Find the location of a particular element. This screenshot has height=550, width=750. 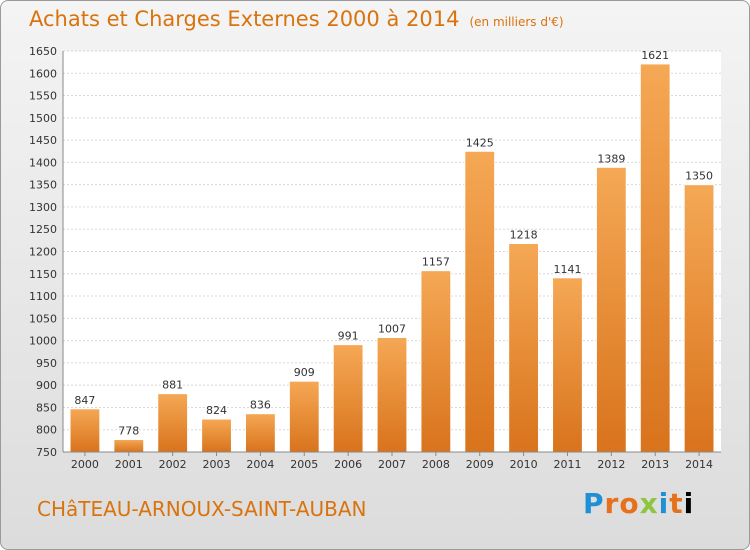

value-label: 1157 is located at coordinates (436, 262).